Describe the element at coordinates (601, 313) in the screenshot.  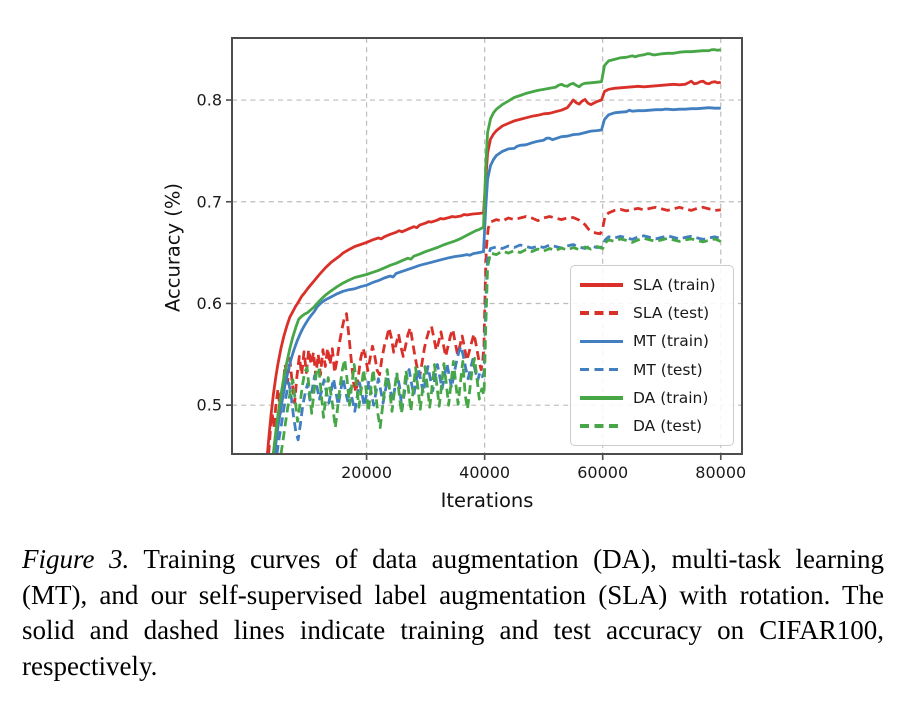
I see `legend-line-sample-sla-test` at that location.